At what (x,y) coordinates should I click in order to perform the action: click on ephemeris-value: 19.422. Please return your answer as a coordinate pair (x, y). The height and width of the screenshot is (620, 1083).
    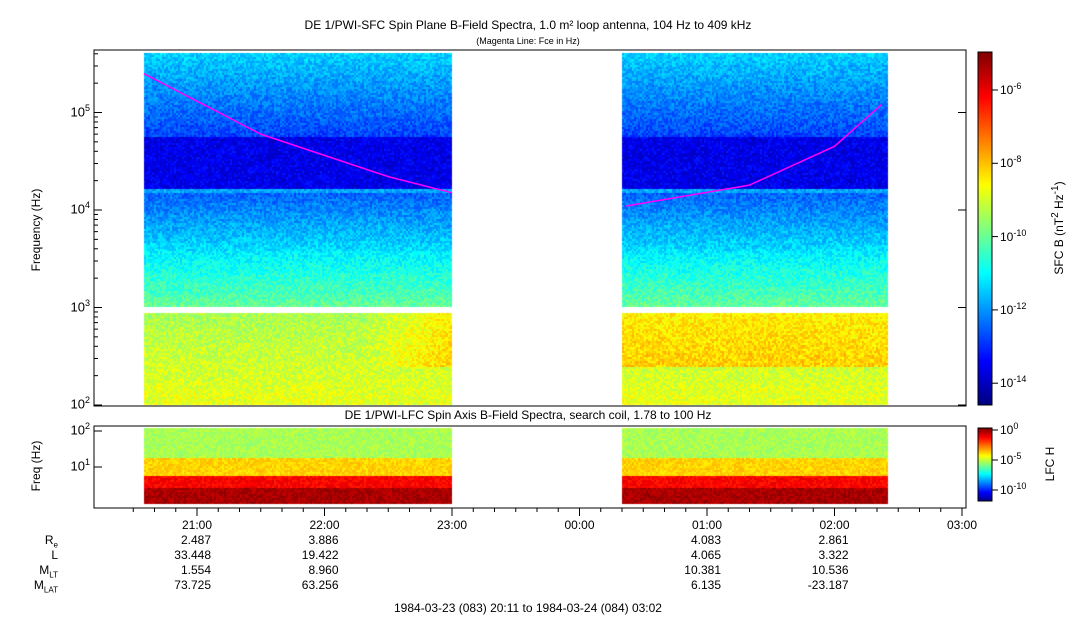
    Looking at the image, I should click on (320, 555).